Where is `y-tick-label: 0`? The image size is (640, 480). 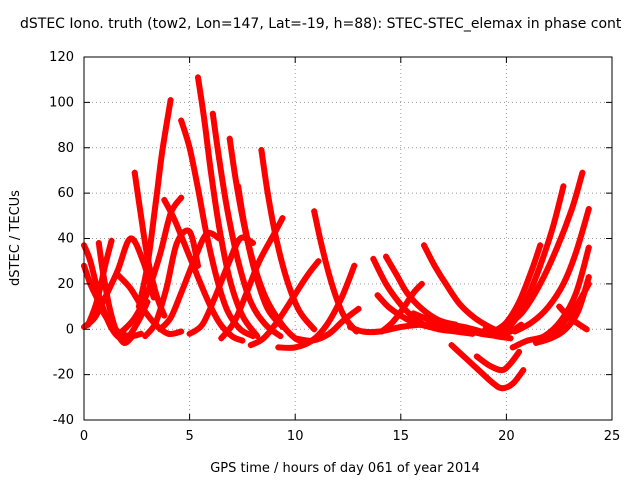 y-tick-label: 0 is located at coordinates (70, 329).